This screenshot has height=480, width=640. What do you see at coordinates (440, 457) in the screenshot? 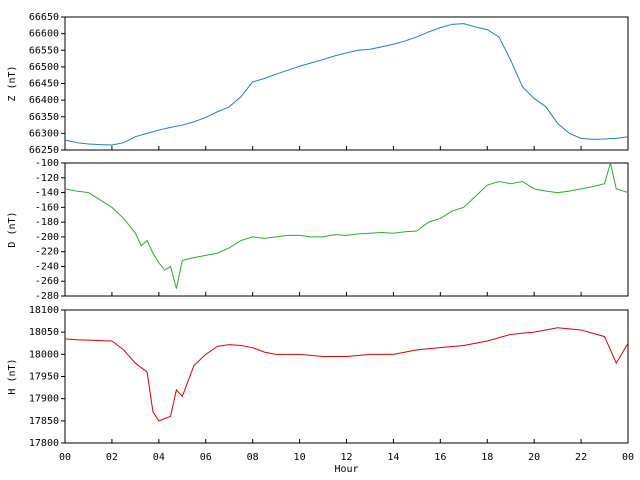
I see `x-tick-label: 16` at bounding box center [440, 457].